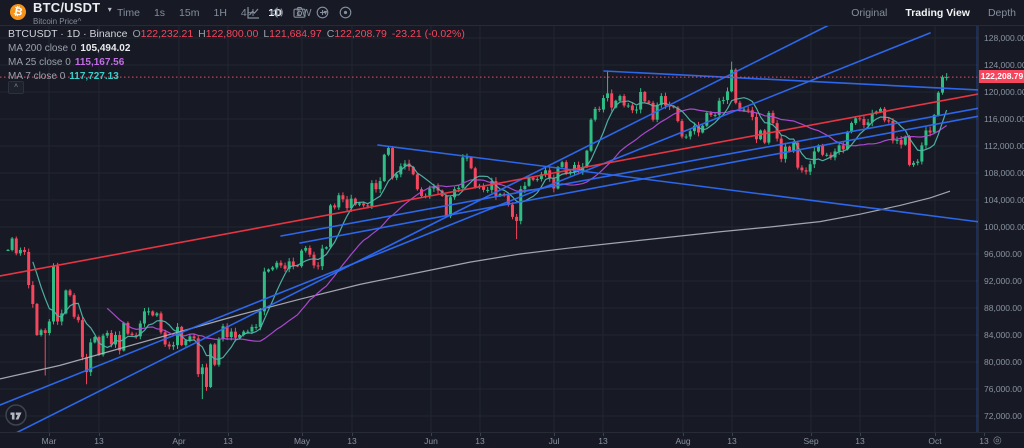 Image resolution: width=1024 pixels, height=448 pixels. I want to click on alert-icon, so click(276, 12).